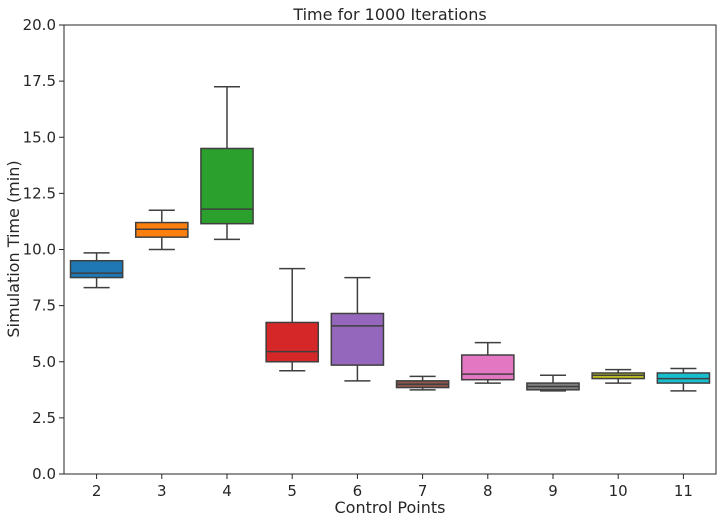  What do you see at coordinates (39, 137) in the screenshot?
I see `y-tick-label: 15.0` at bounding box center [39, 137].